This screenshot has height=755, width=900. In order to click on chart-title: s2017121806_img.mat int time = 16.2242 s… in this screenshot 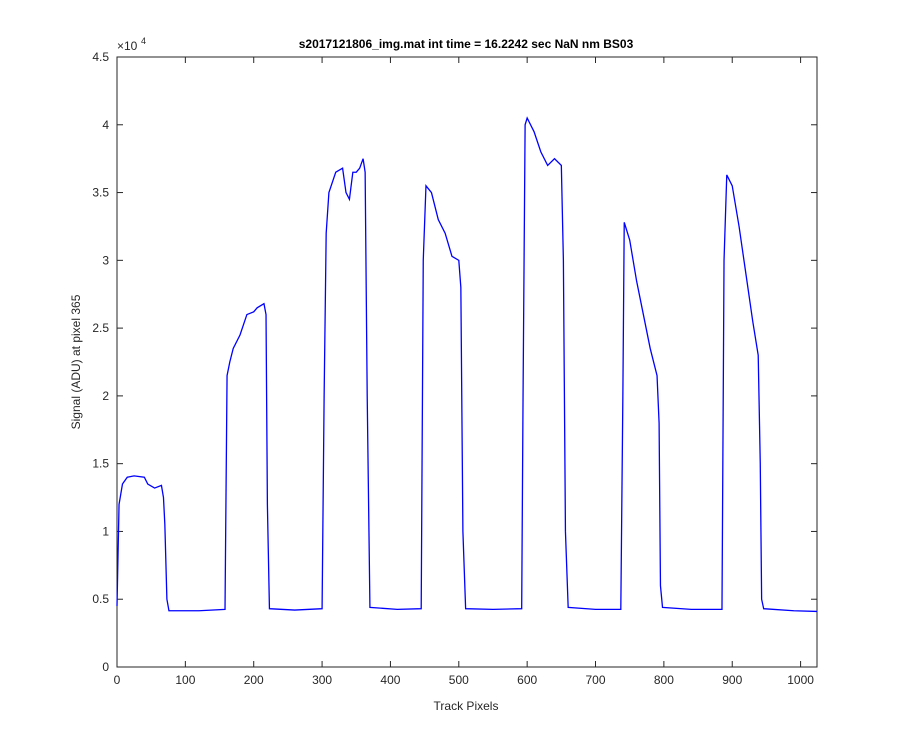, I will do `click(466, 44)`.